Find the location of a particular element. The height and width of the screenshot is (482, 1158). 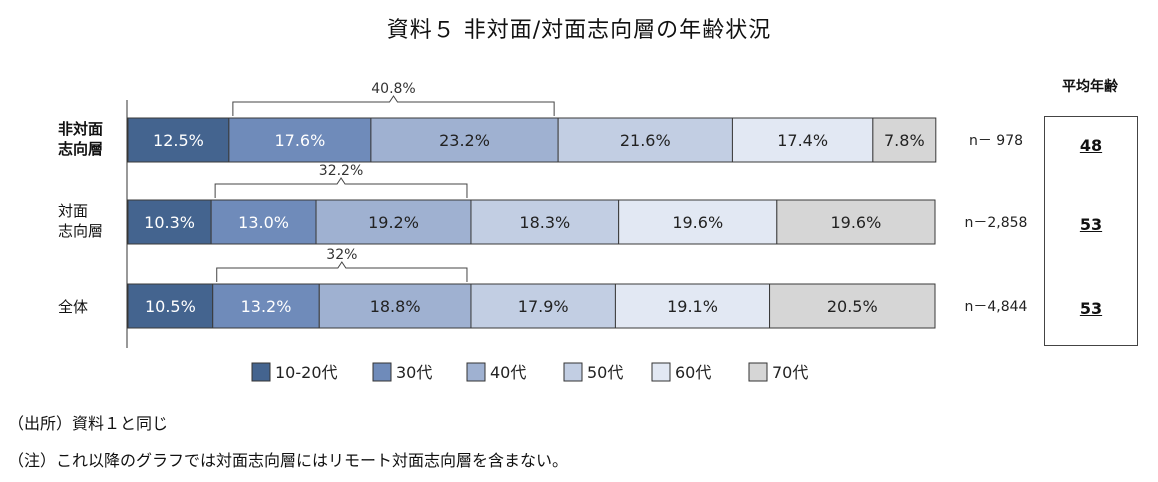

legend-label: 10-20代 is located at coordinates (306, 372).